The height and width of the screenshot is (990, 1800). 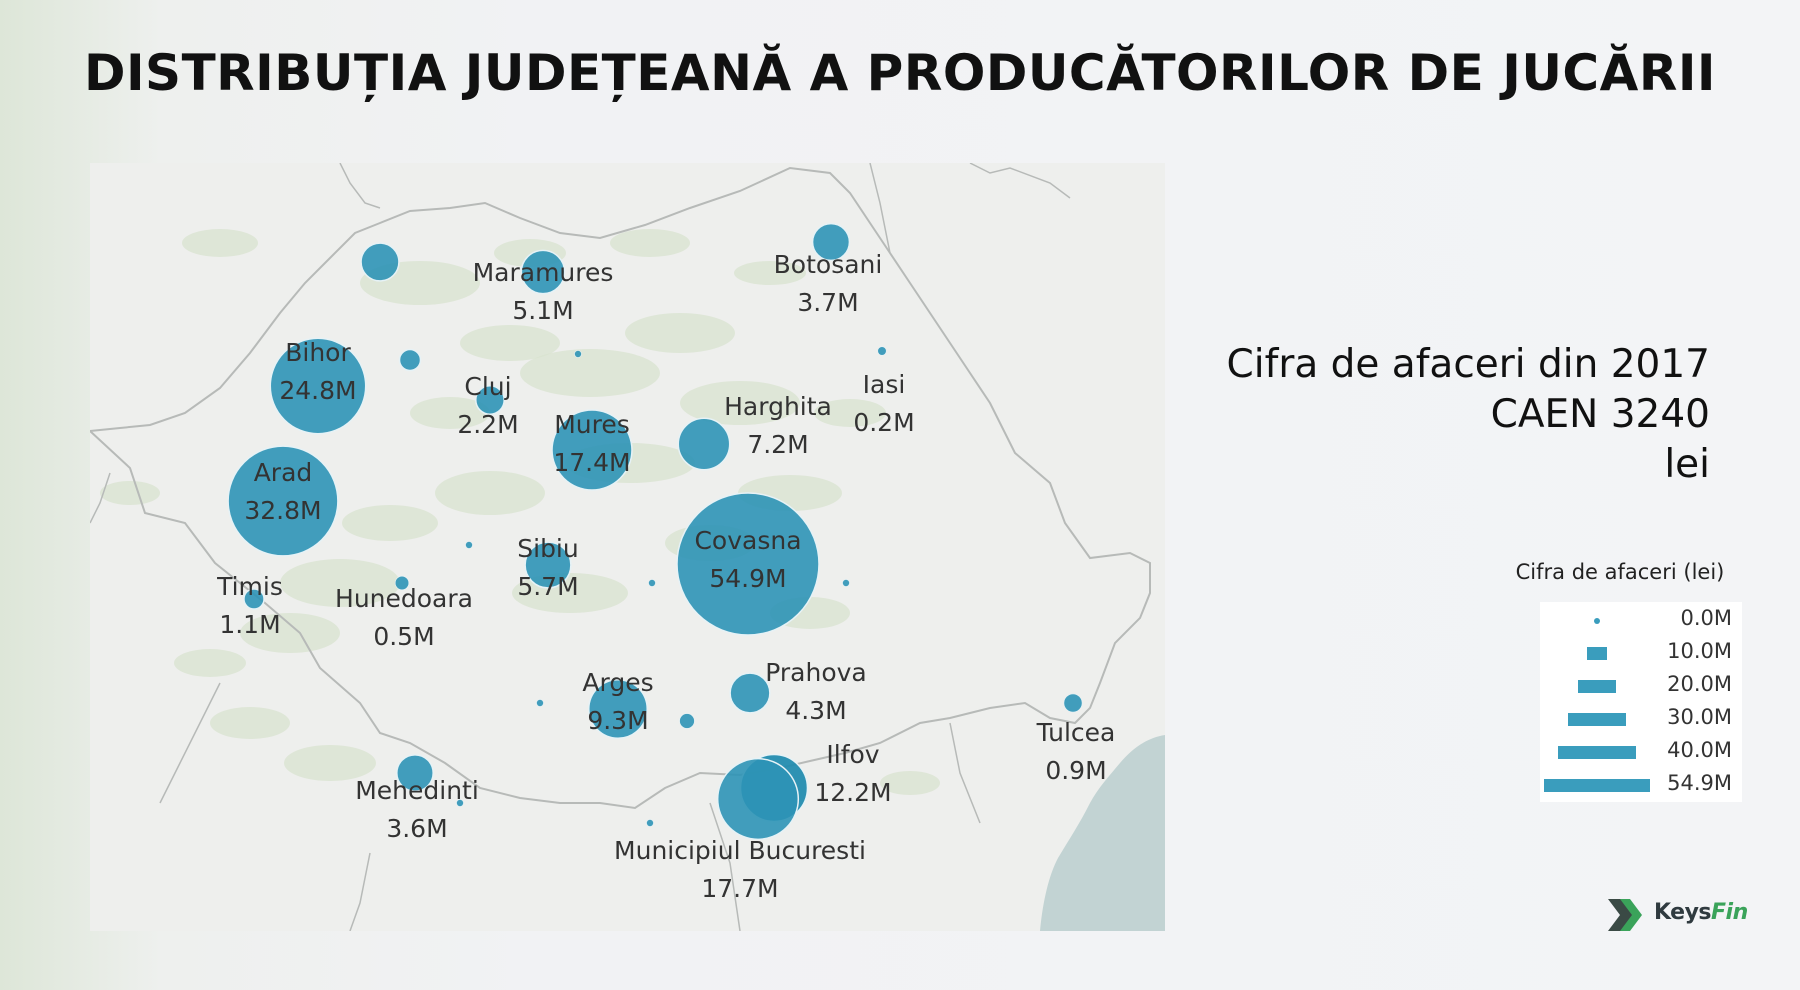 I want to click on label-municipiul-bucuresti-name: Municipiul Bucuresti, so click(x=740, y=850).